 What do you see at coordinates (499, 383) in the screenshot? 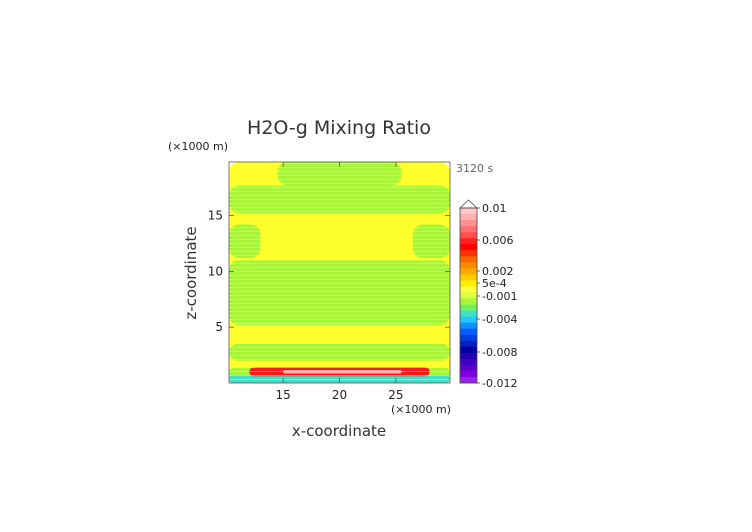
I see `colorbar-label: -0.012` at bounding box center [499, 383].